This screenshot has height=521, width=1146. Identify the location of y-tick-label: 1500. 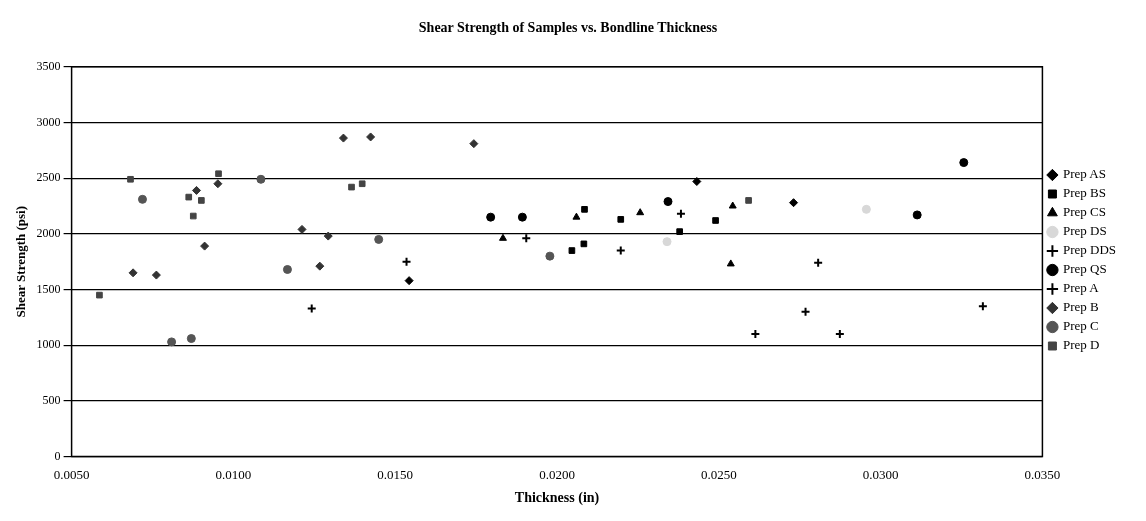
(48, 288).